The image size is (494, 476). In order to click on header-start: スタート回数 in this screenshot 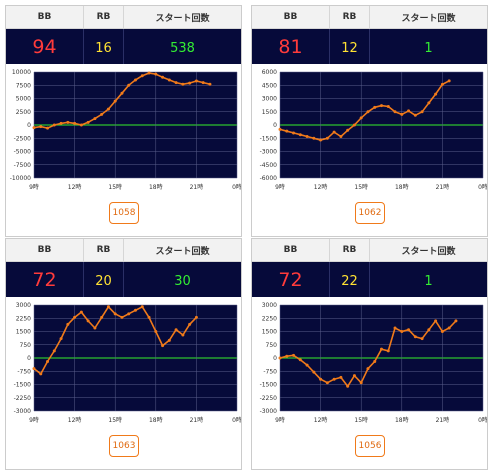, I will do `click(182, 17)`.